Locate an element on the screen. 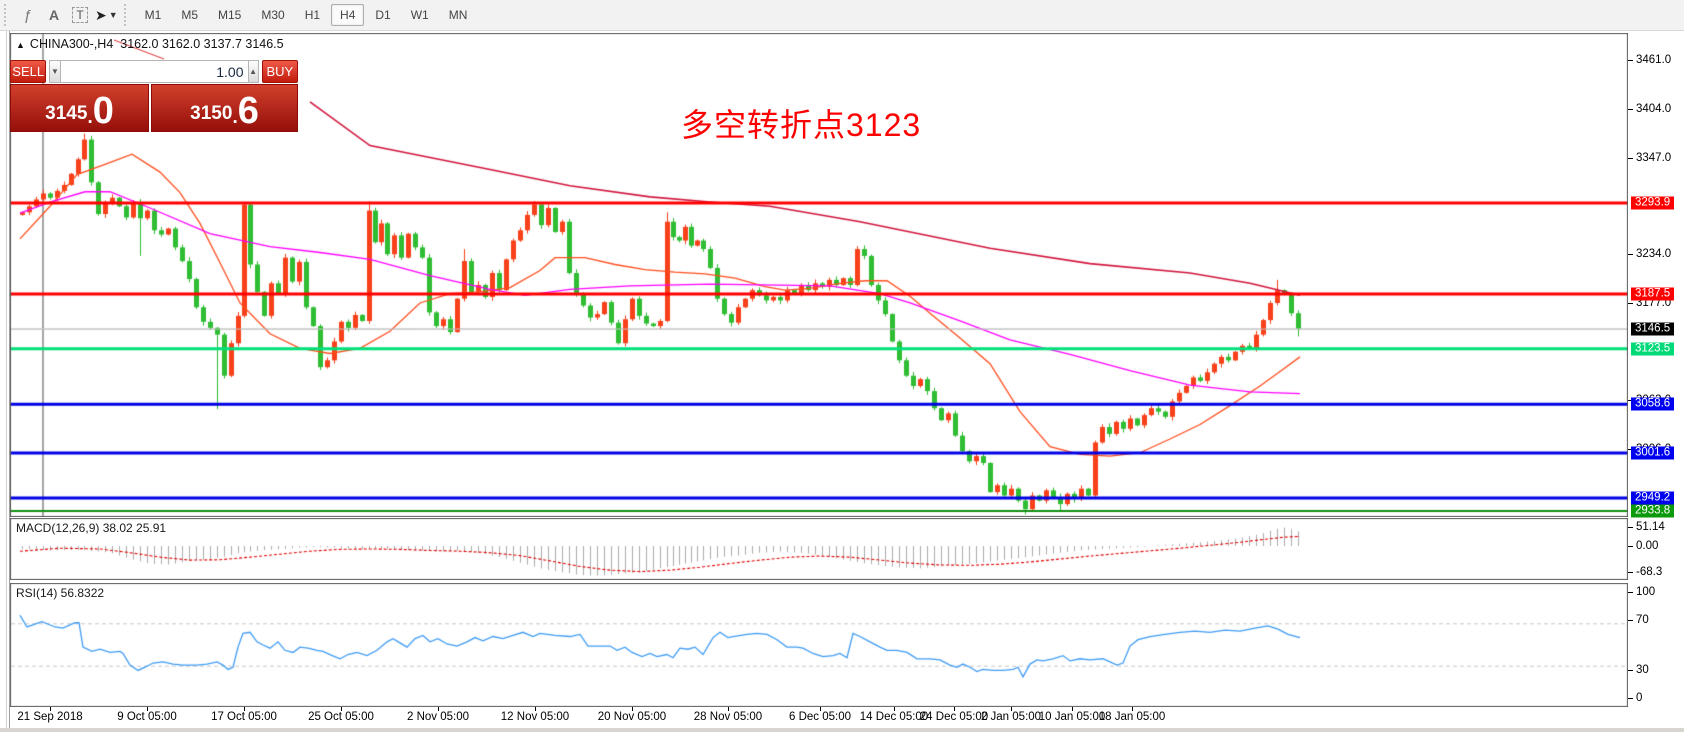  buy-price-box: 3150 . 6 is located at coordinates (224, 108).